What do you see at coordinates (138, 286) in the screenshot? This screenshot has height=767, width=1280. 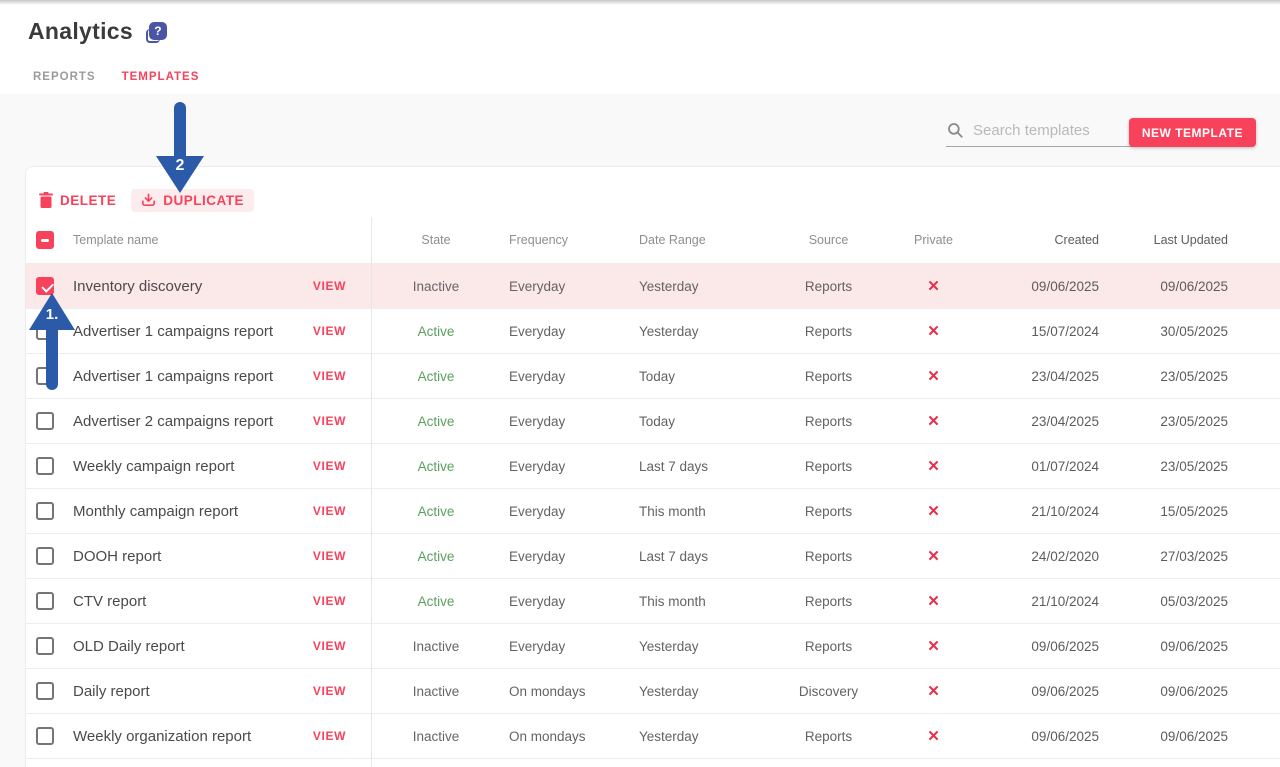 I see `template-name: Inventory discovery` at bounding box center [138, 286].